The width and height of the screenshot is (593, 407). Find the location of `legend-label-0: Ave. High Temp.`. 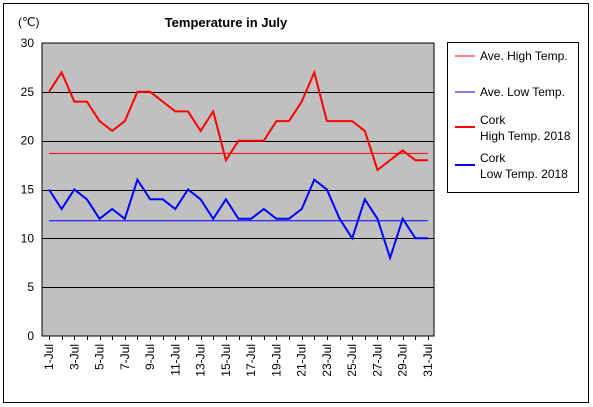

legend-label-0: Ave. High Temp. is located at coordinates (524, 56).